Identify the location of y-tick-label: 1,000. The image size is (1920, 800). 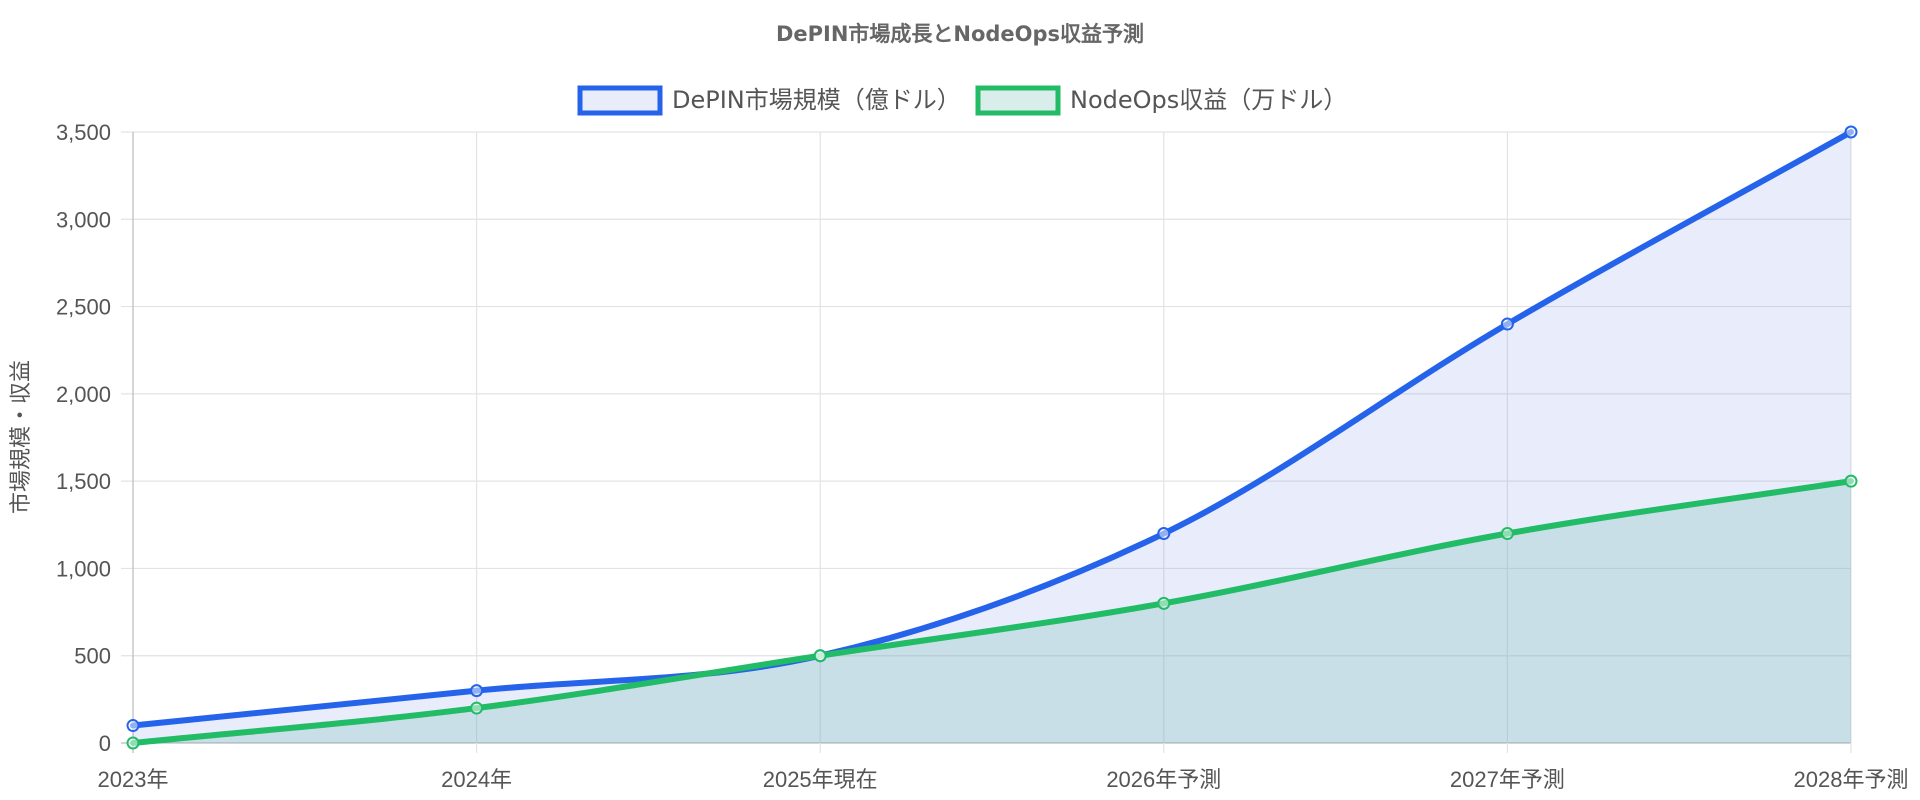
(83, 568).